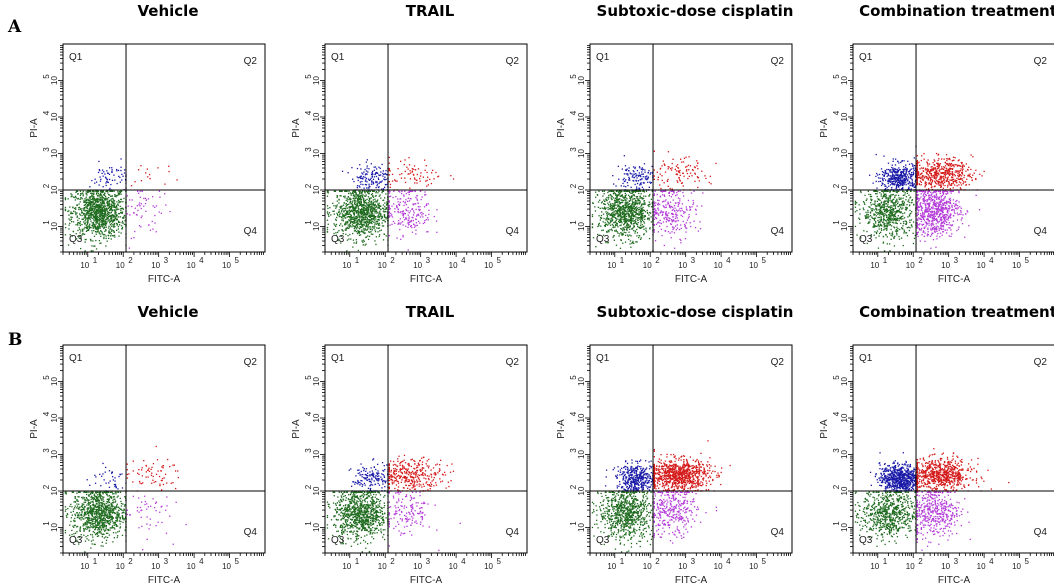  Describe the element at coordinates (316, 116) in the screenshot. I see `y-tick-label: 10` at that location.